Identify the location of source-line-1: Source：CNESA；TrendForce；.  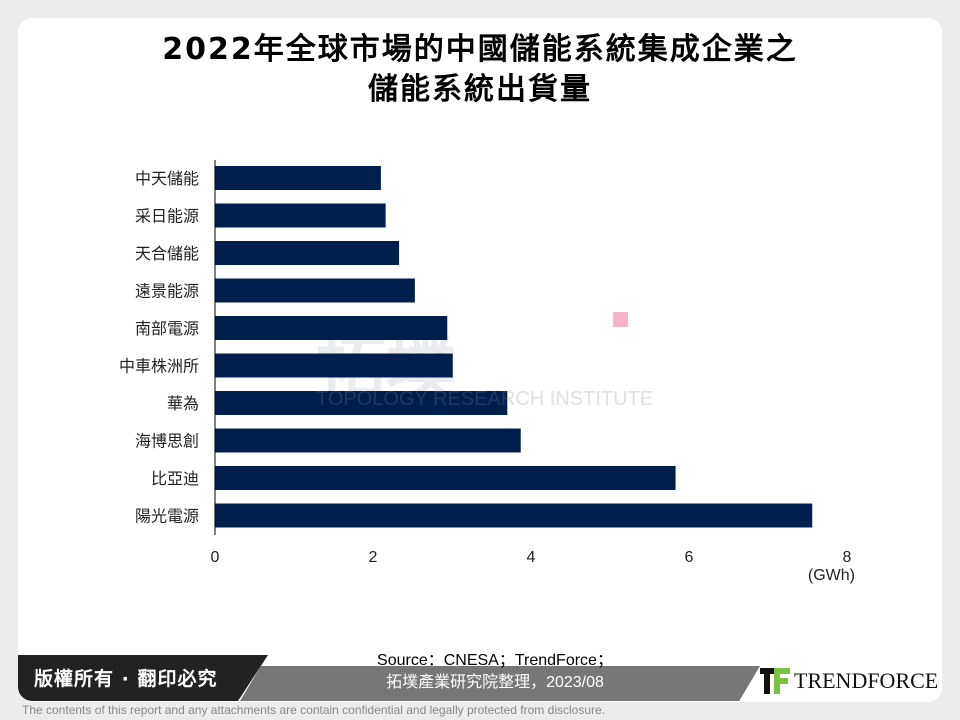
(495, 660).